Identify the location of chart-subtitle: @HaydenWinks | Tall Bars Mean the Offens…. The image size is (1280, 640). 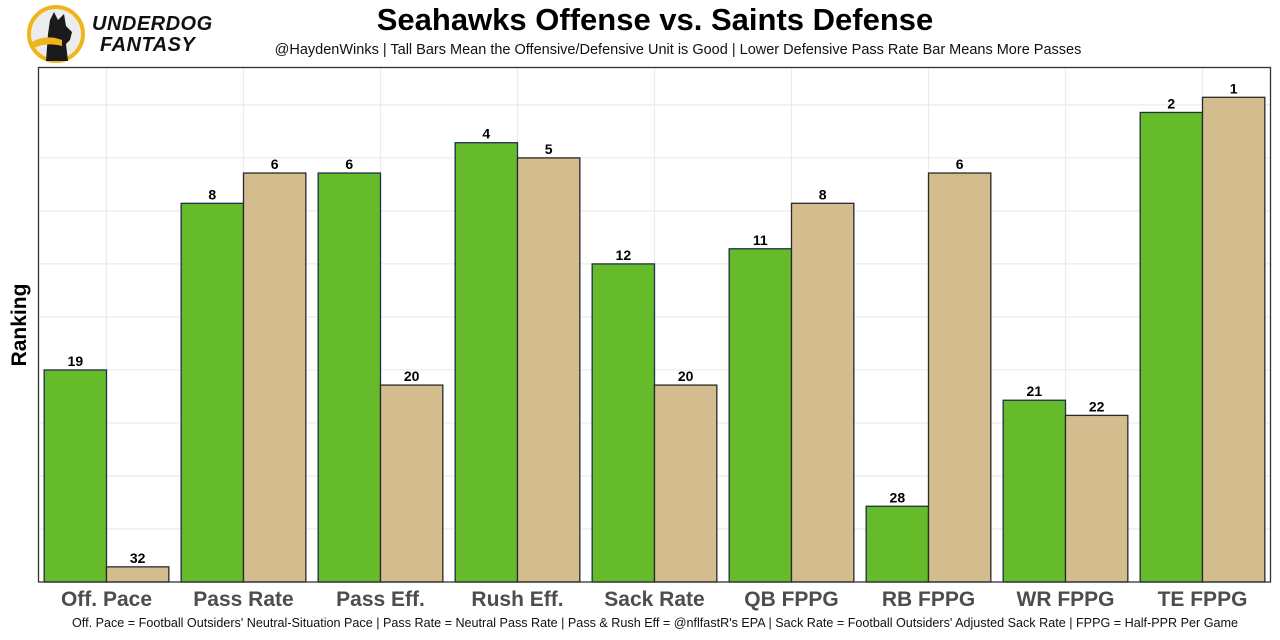
(678, 50).